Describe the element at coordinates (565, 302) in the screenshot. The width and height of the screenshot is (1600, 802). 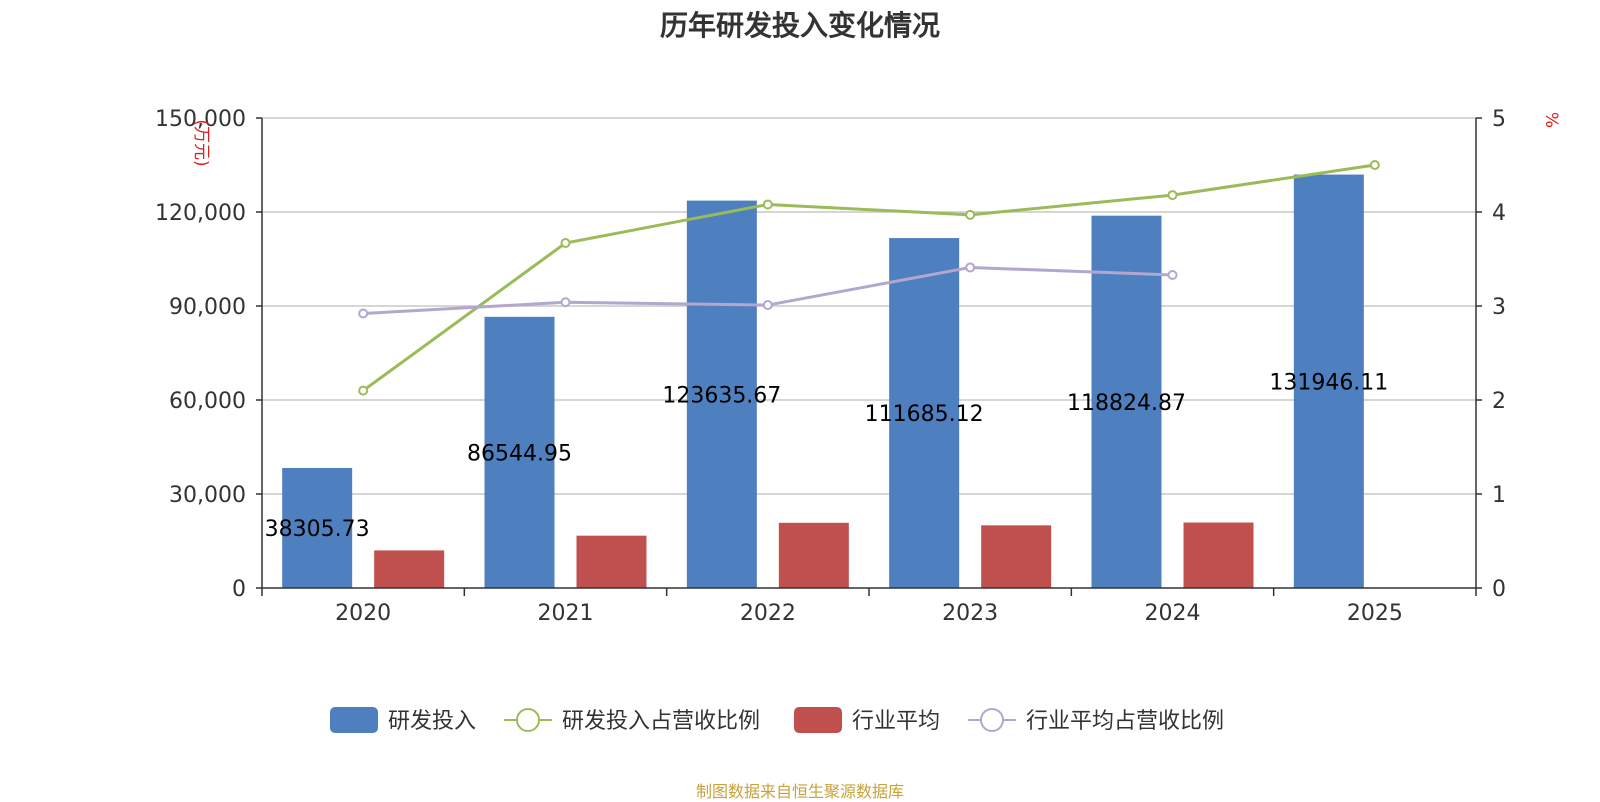
I see `point-行业平均占营收比例-2021` at that location.